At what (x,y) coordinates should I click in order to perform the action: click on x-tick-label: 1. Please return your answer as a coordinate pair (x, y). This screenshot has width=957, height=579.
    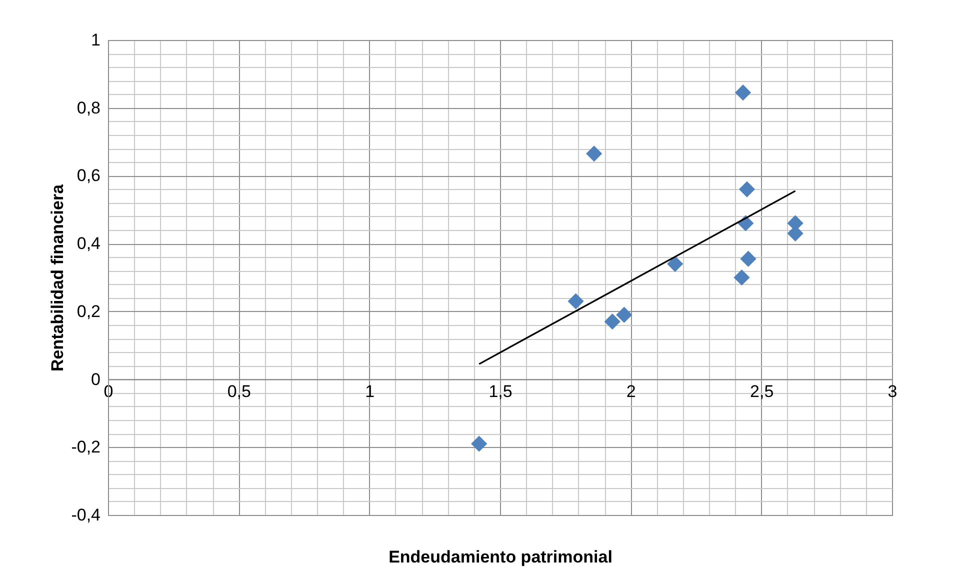
    Looking at the image, I should click on (370, 391).